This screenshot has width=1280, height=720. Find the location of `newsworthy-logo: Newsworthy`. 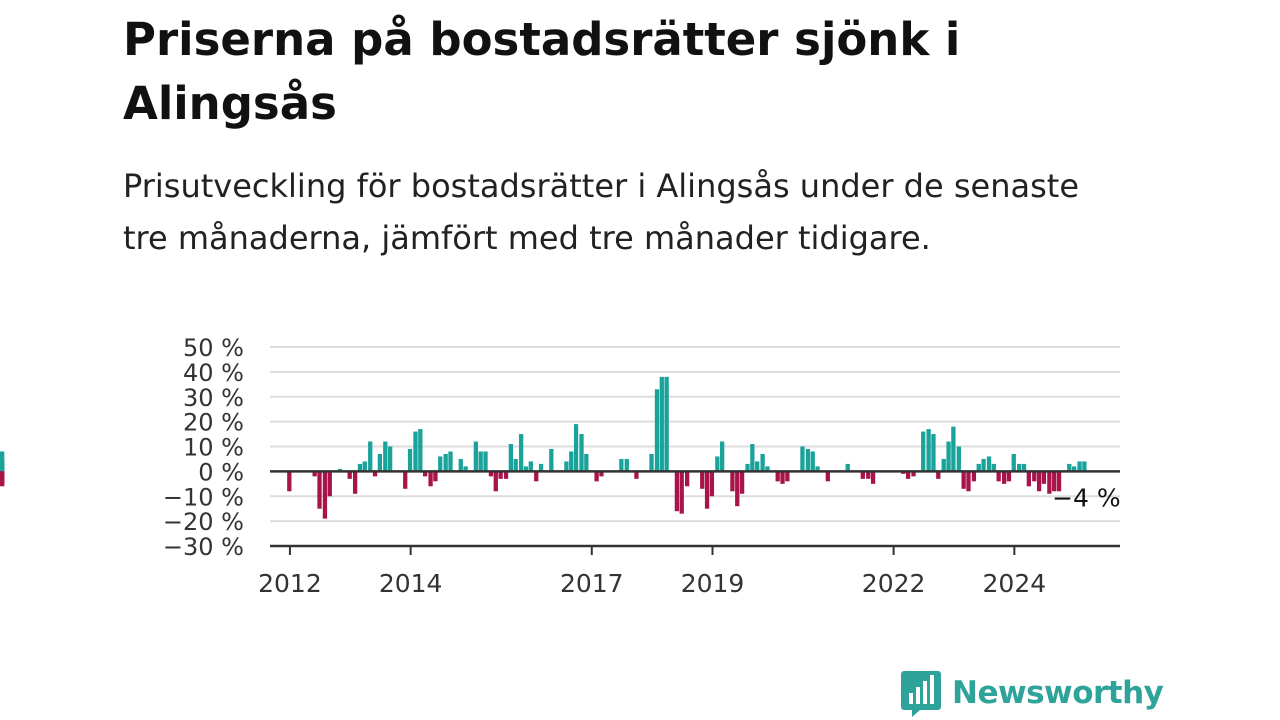

newsworthy-logo: Newsworthy is located at coordinates (1032, 693).